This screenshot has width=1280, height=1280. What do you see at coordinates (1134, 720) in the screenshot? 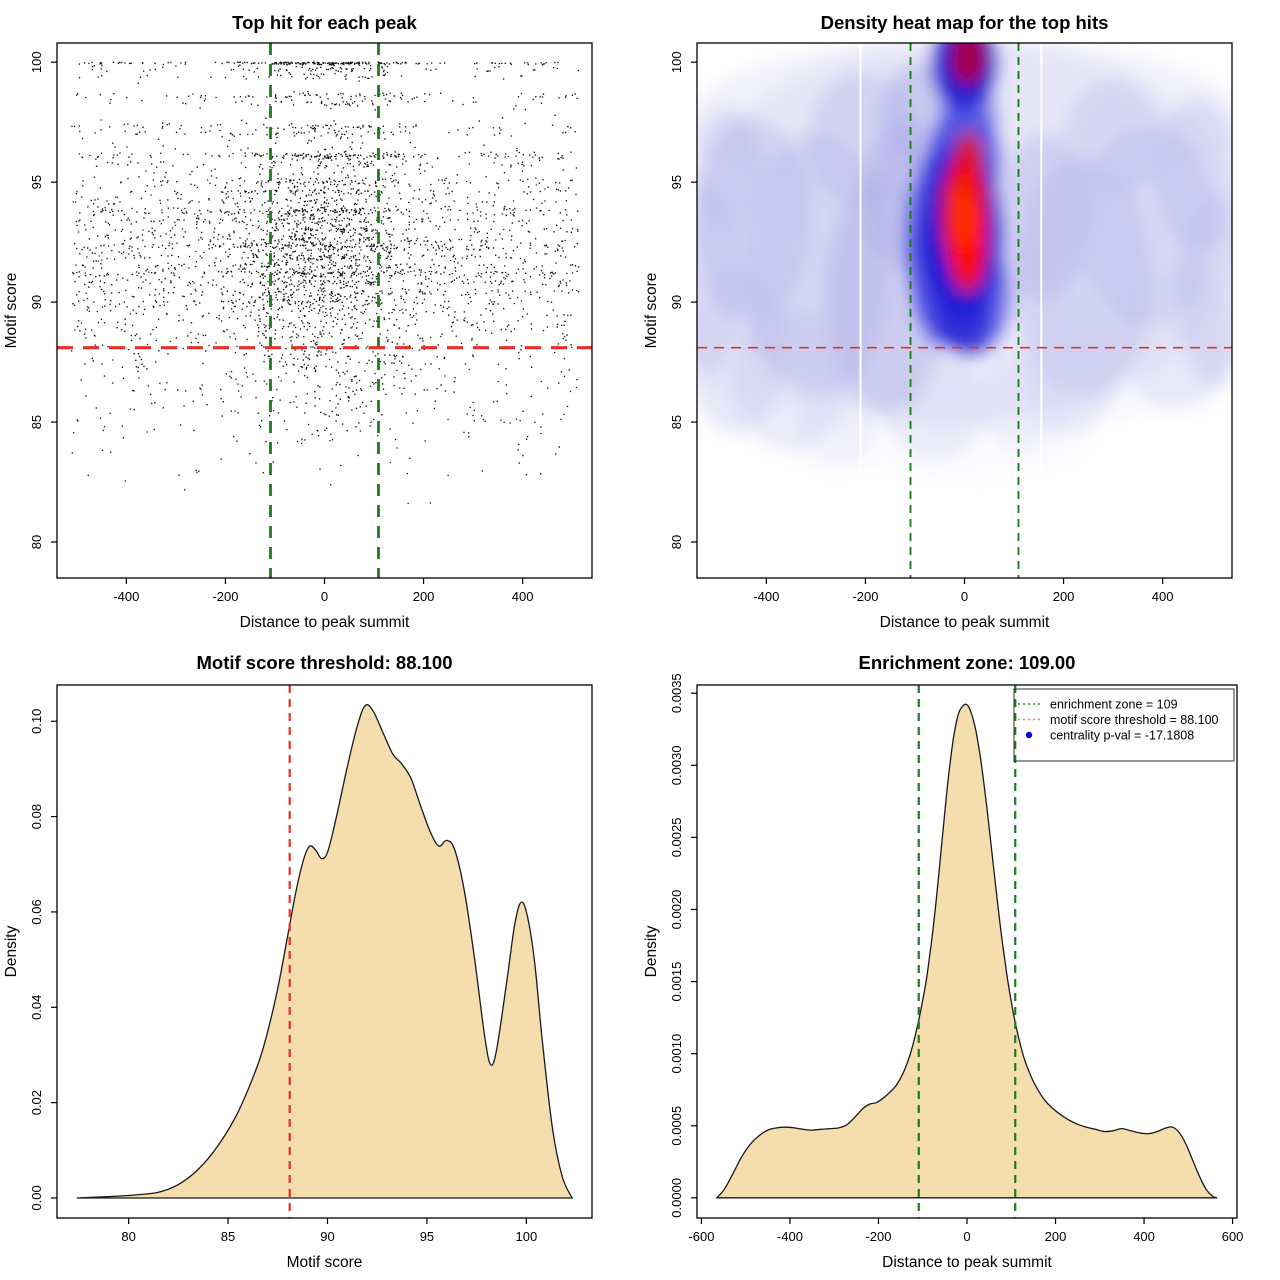
I see `legend-label: motif score threshold = 88.100` at bounding box center [1134, 720].